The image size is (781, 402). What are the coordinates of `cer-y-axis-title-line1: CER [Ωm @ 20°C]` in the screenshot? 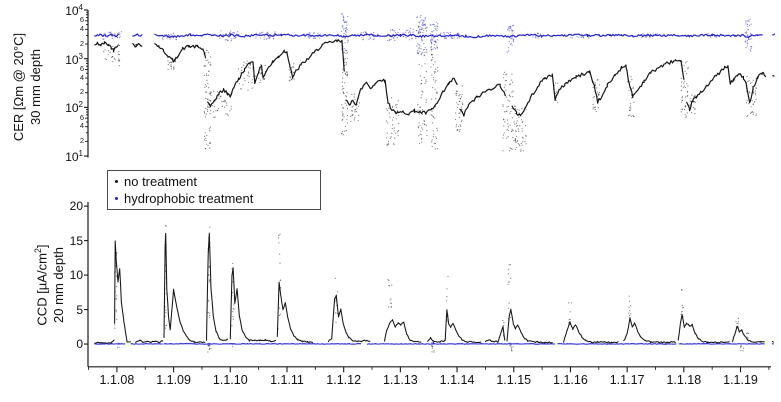 It's located at (18, 87).